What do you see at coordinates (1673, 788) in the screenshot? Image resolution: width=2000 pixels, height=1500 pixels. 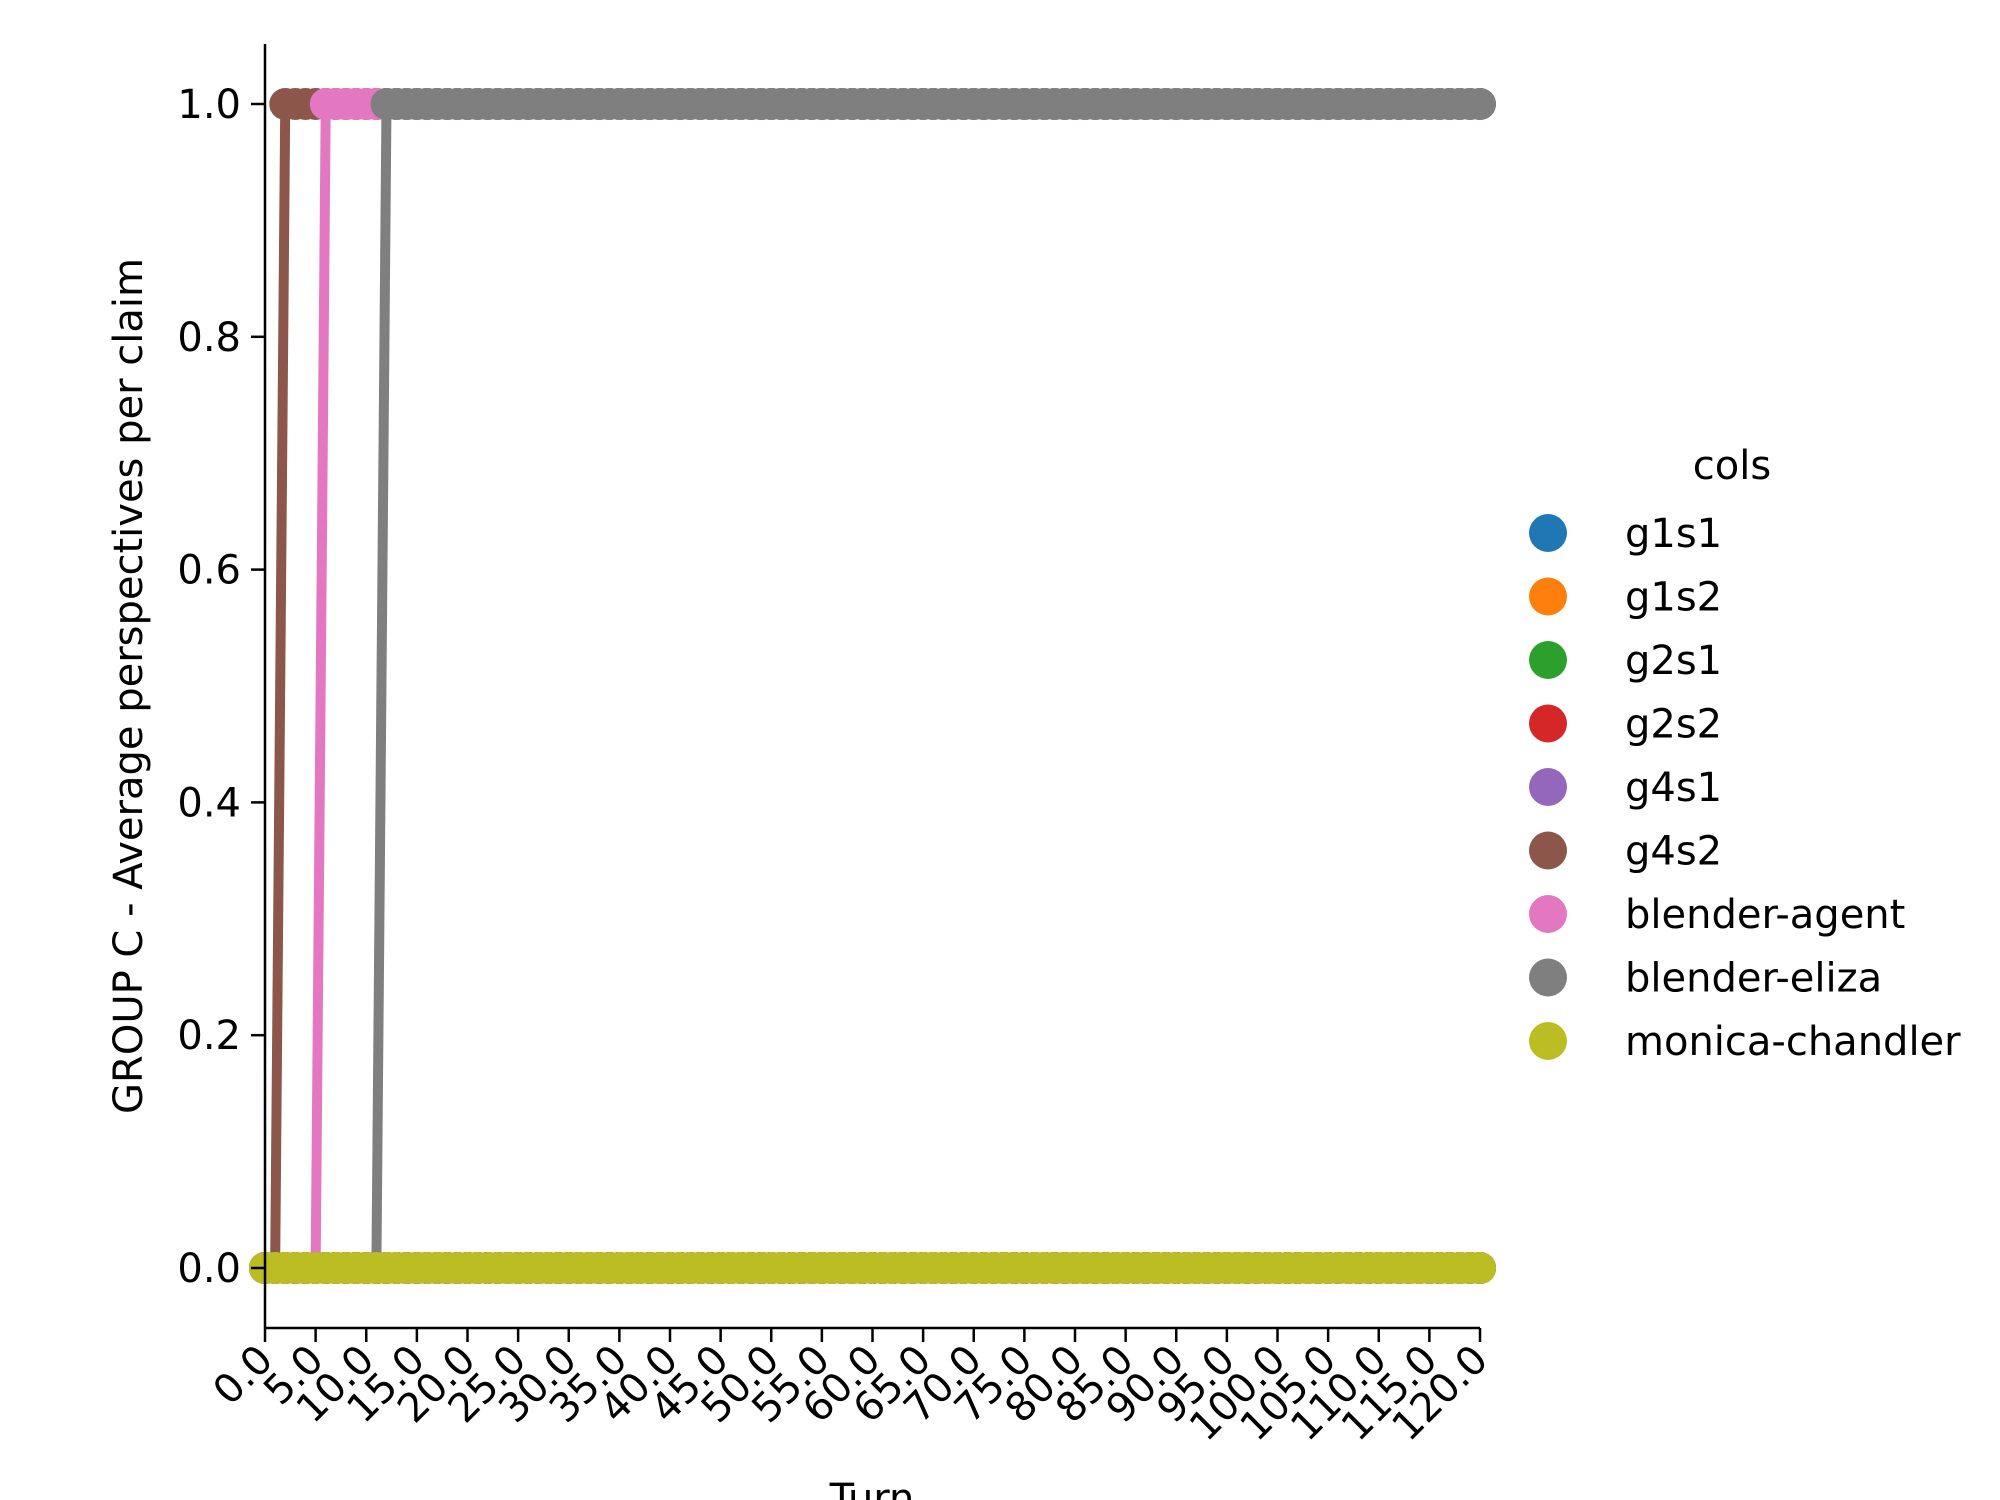 I see `legend-label: g4s1` at bounding box center [1673, 788].